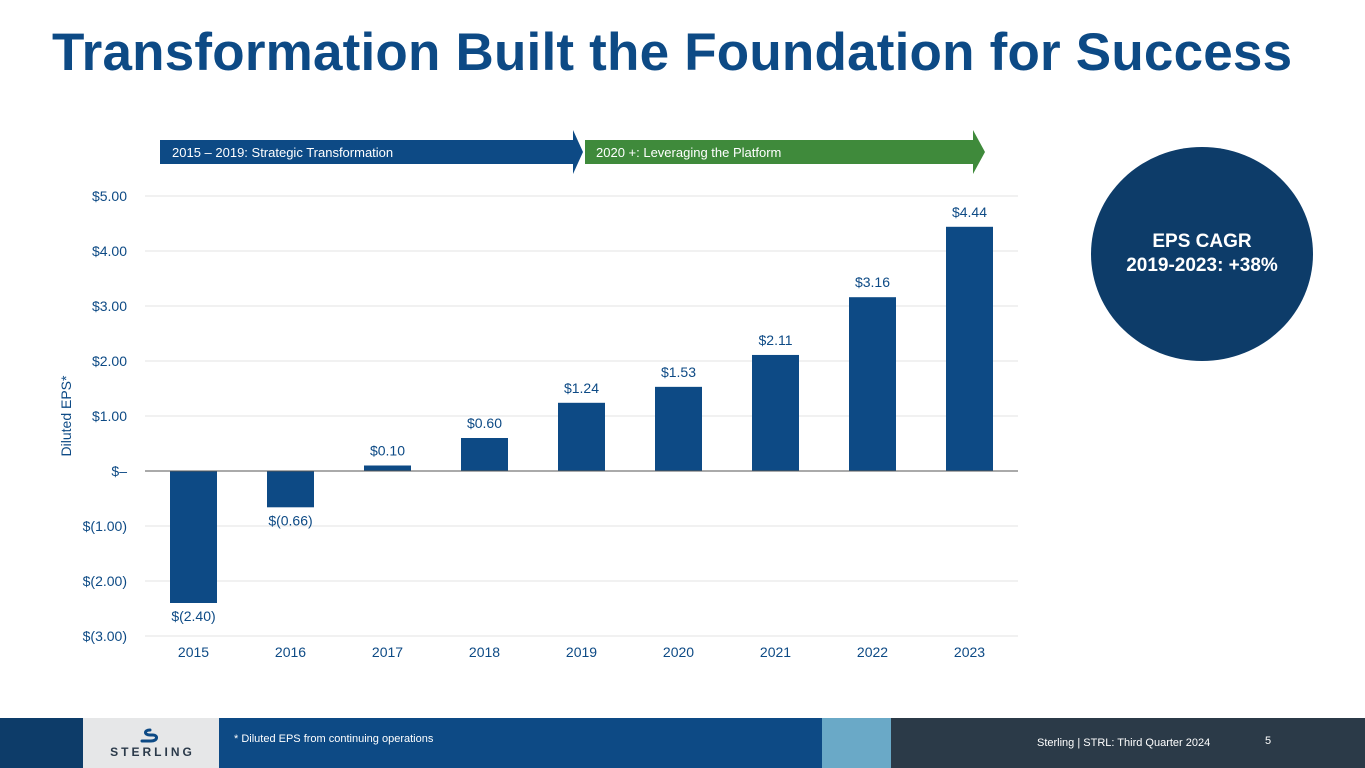 Image resolution: width=1365 pixels, height=768 pixels. Describe the element at coordinates (581, 652) in the screenshot. I see `x-tick-label-2019: 2019` at that location.